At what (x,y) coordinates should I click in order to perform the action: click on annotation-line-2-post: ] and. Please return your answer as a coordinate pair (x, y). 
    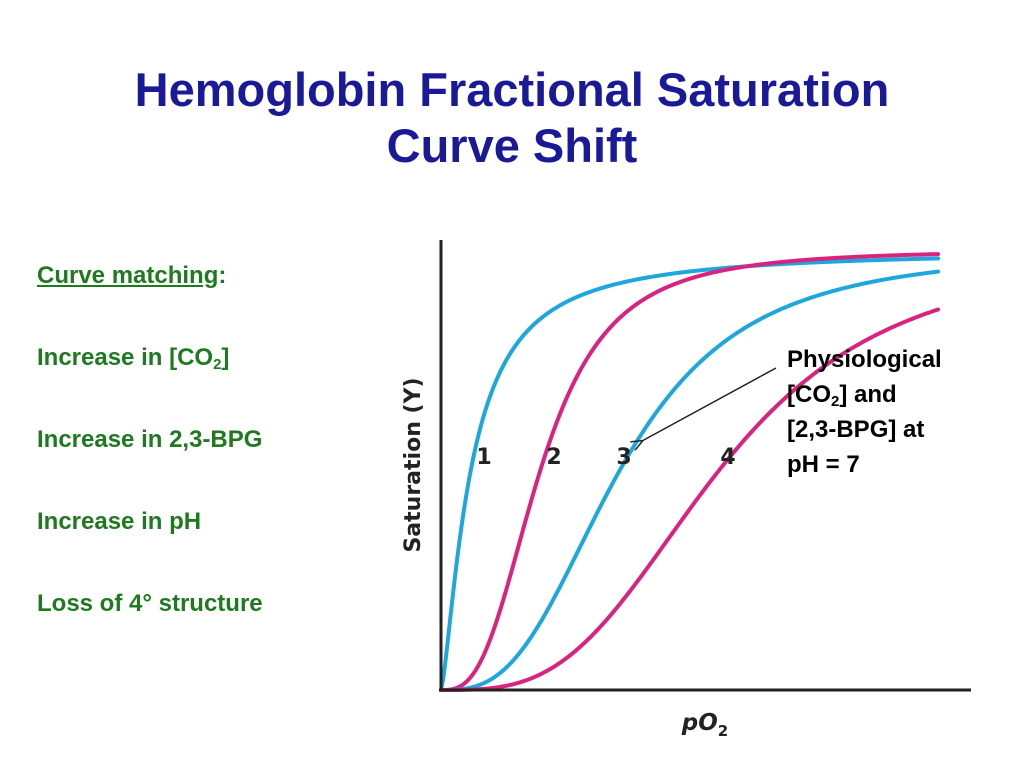
    Looking at the image, I should click on (868, 394).